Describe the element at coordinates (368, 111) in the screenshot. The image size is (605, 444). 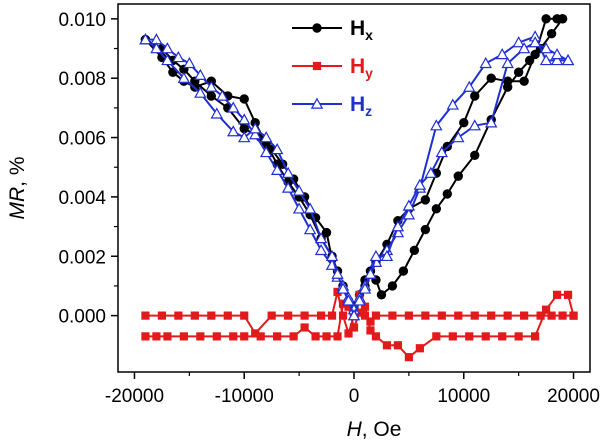
I see `legend-label-sub: z` at that location.